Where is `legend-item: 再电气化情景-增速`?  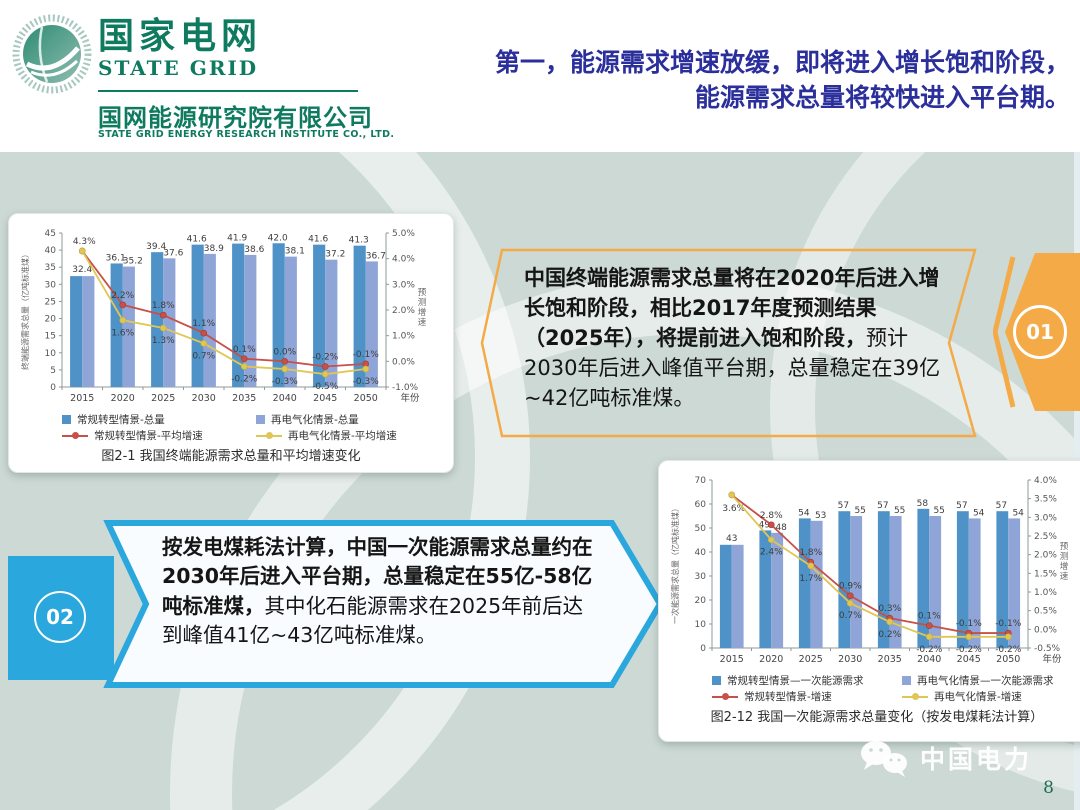 legend-item: 再电气化情景-增速 is located at coordinates (991, 696).